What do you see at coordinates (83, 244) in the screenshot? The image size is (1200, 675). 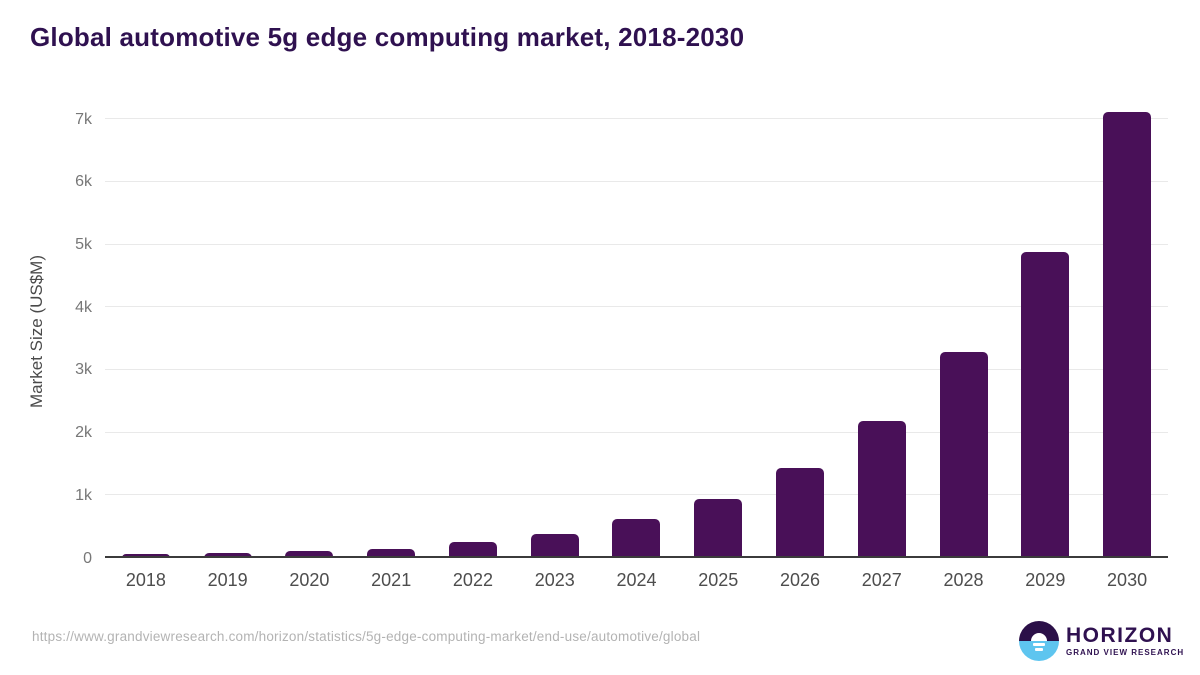 I see `y-tick-label: 5k` at bounding box center [83, 244].